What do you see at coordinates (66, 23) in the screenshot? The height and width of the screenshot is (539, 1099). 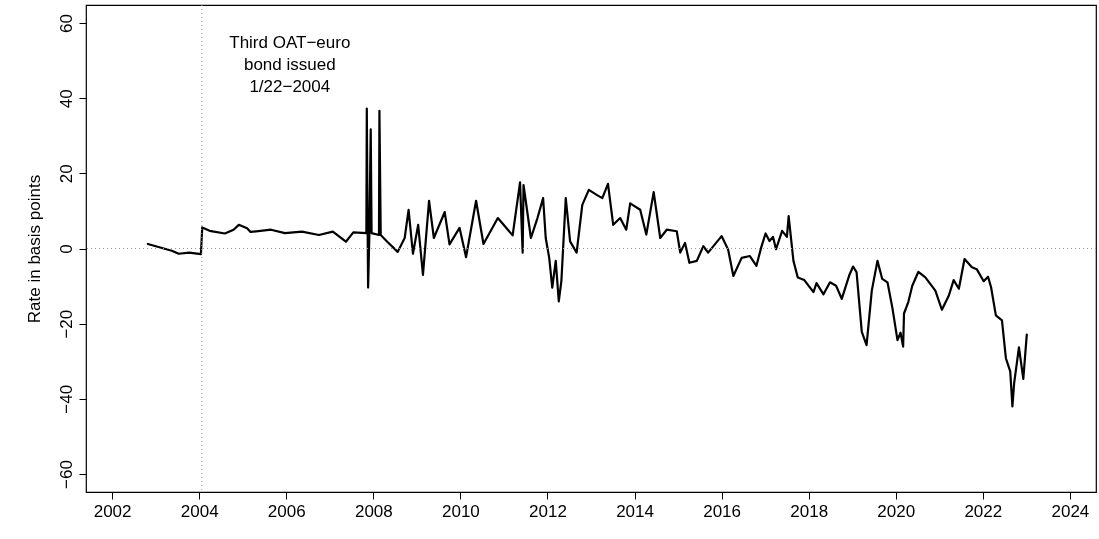 I see `y-tick-label: 60` at bounding box center [66, 23].